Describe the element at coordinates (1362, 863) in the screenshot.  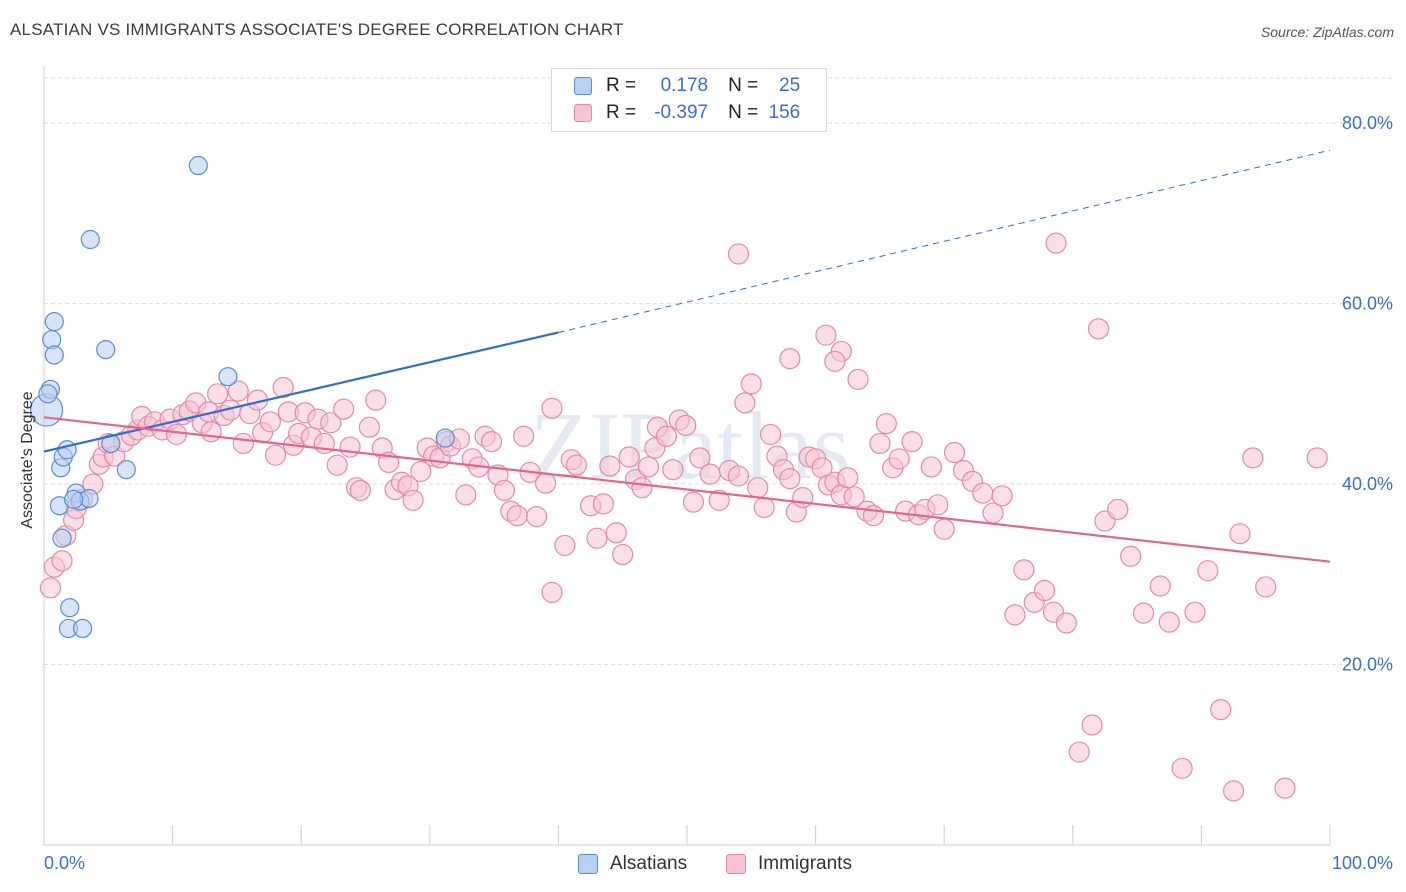
I see `x-tick-label: 100.0%` at that location.